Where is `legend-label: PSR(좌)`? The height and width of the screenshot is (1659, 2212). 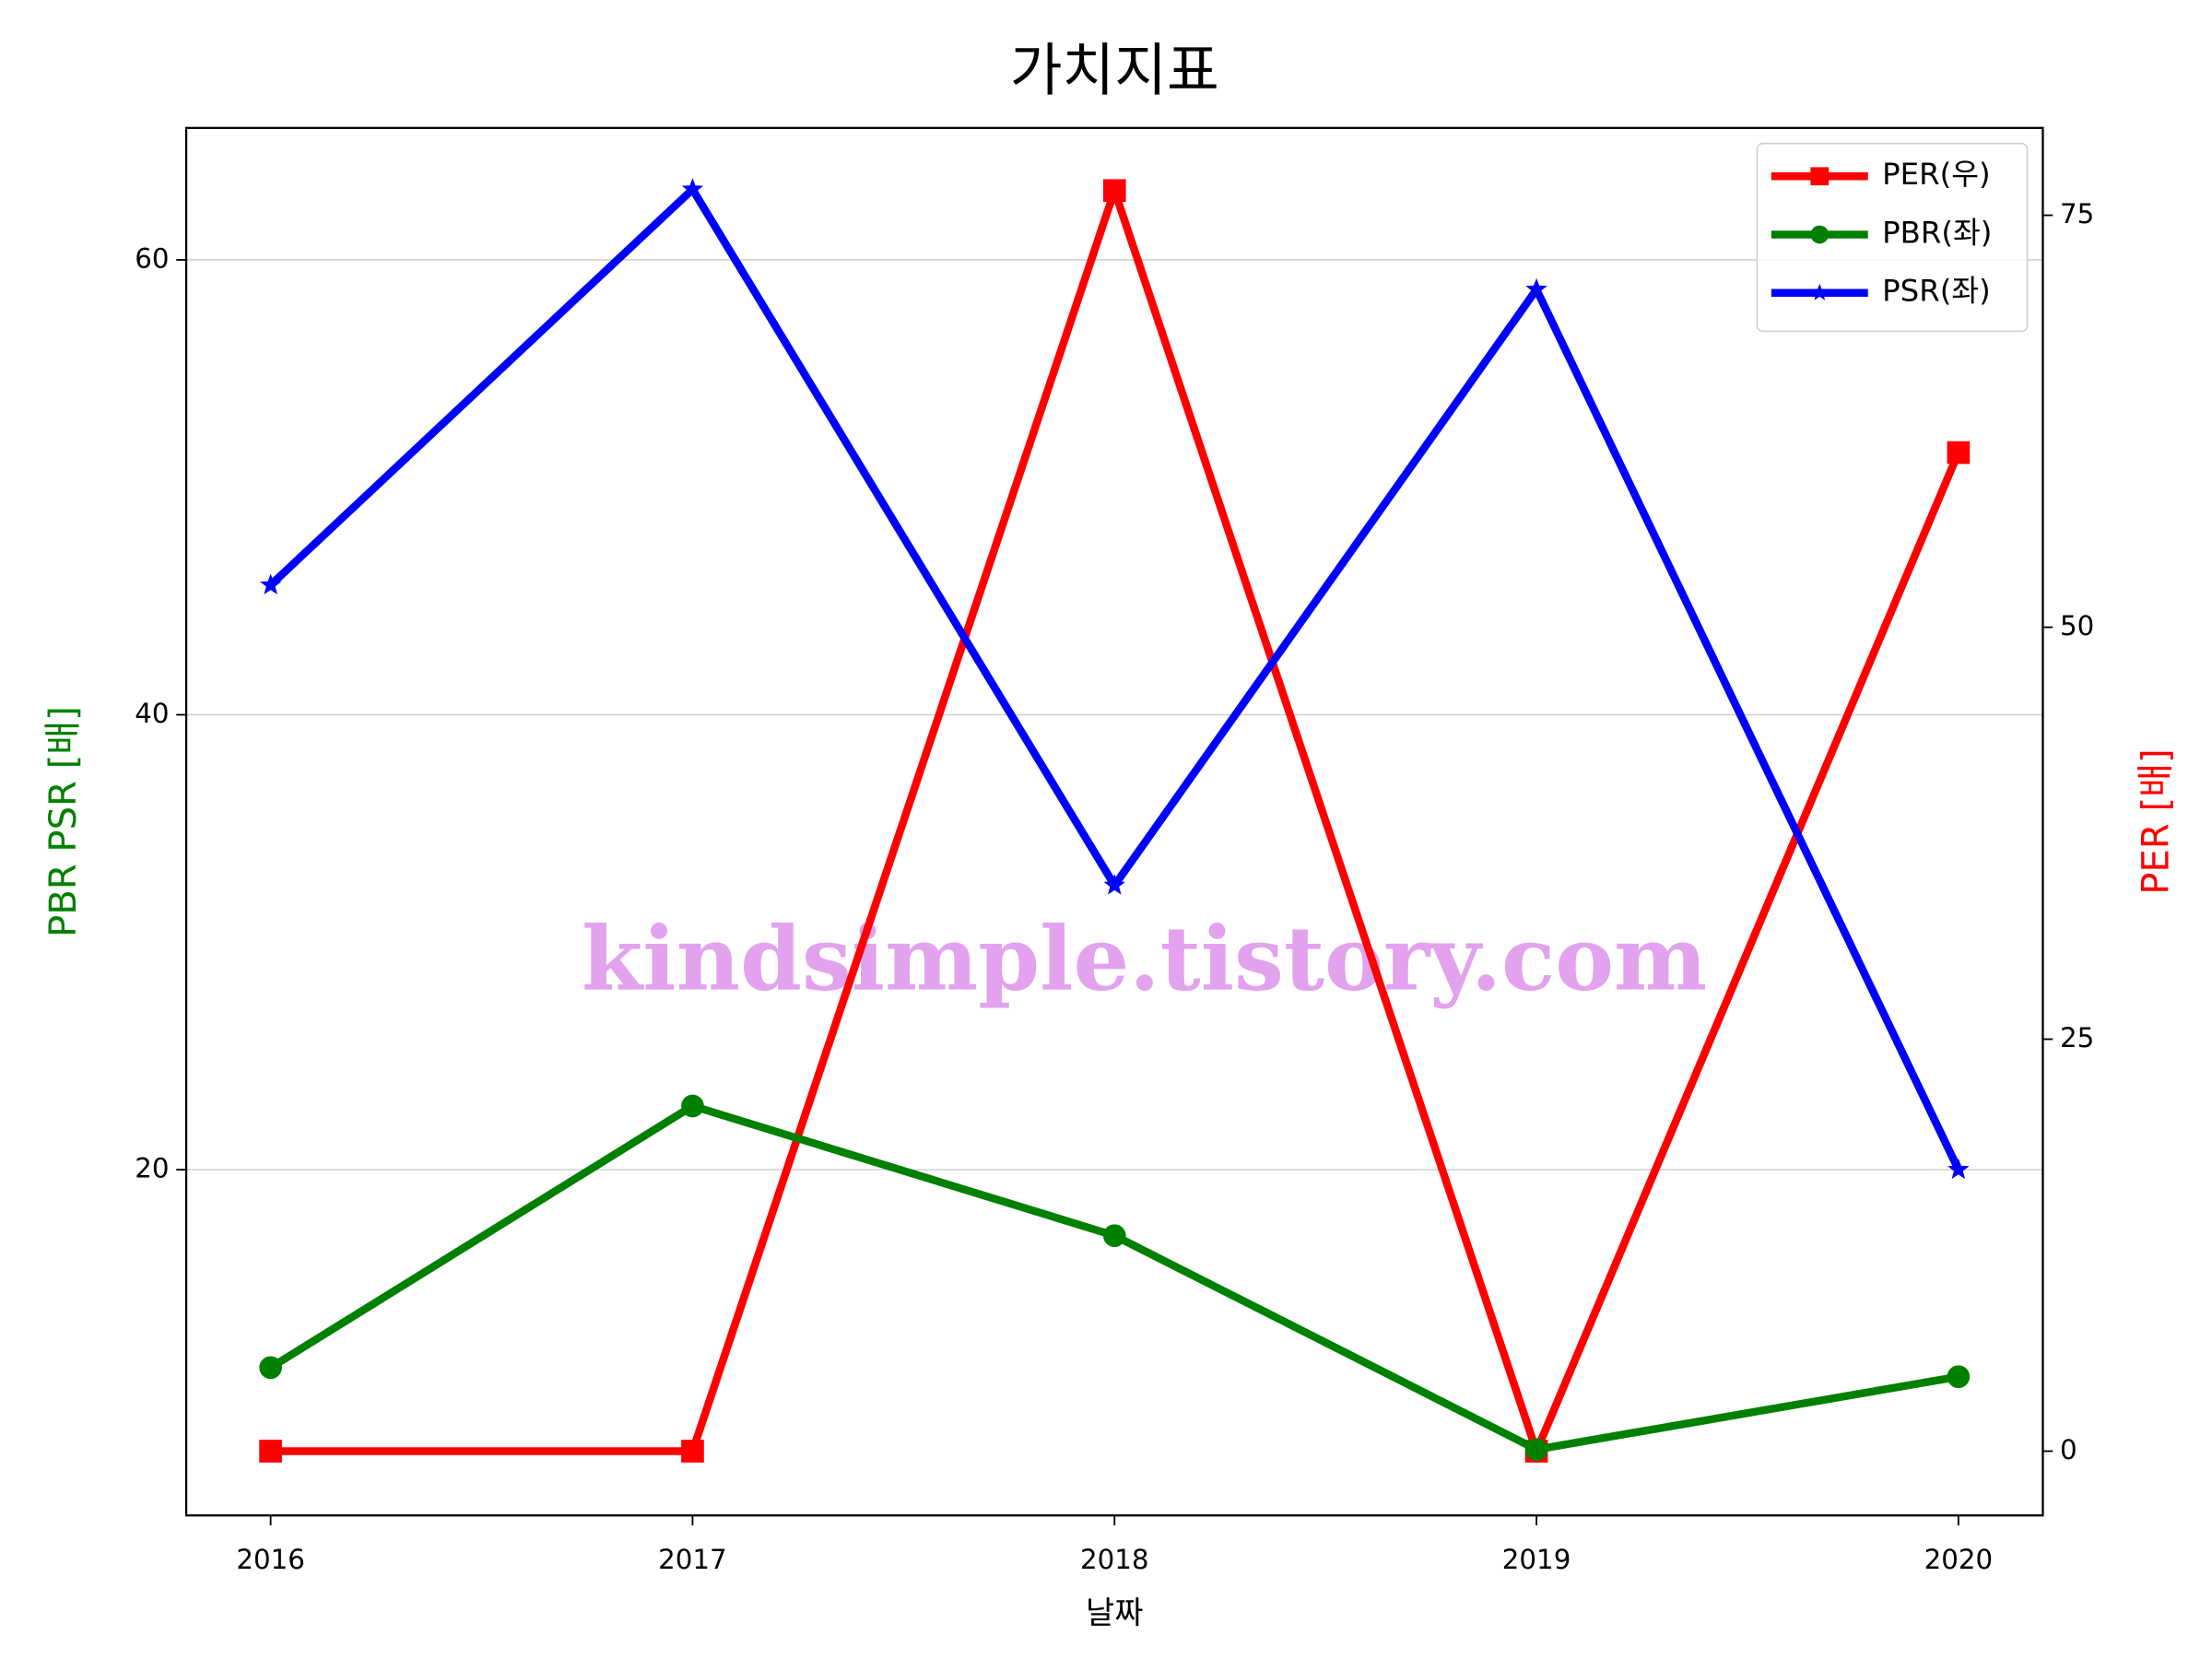
legend-label: PSR(좌) is located at coordinates (1936, 291).